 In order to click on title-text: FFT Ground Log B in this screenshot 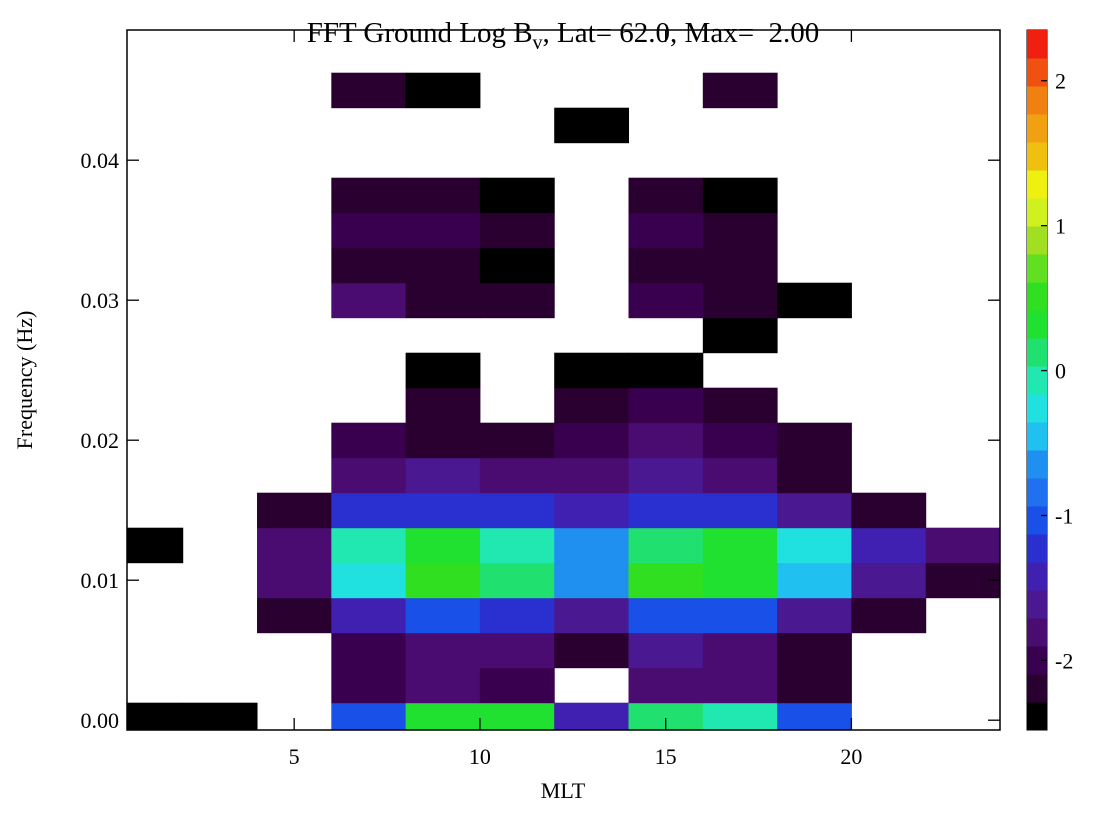, I will do `click(420, 33)`.